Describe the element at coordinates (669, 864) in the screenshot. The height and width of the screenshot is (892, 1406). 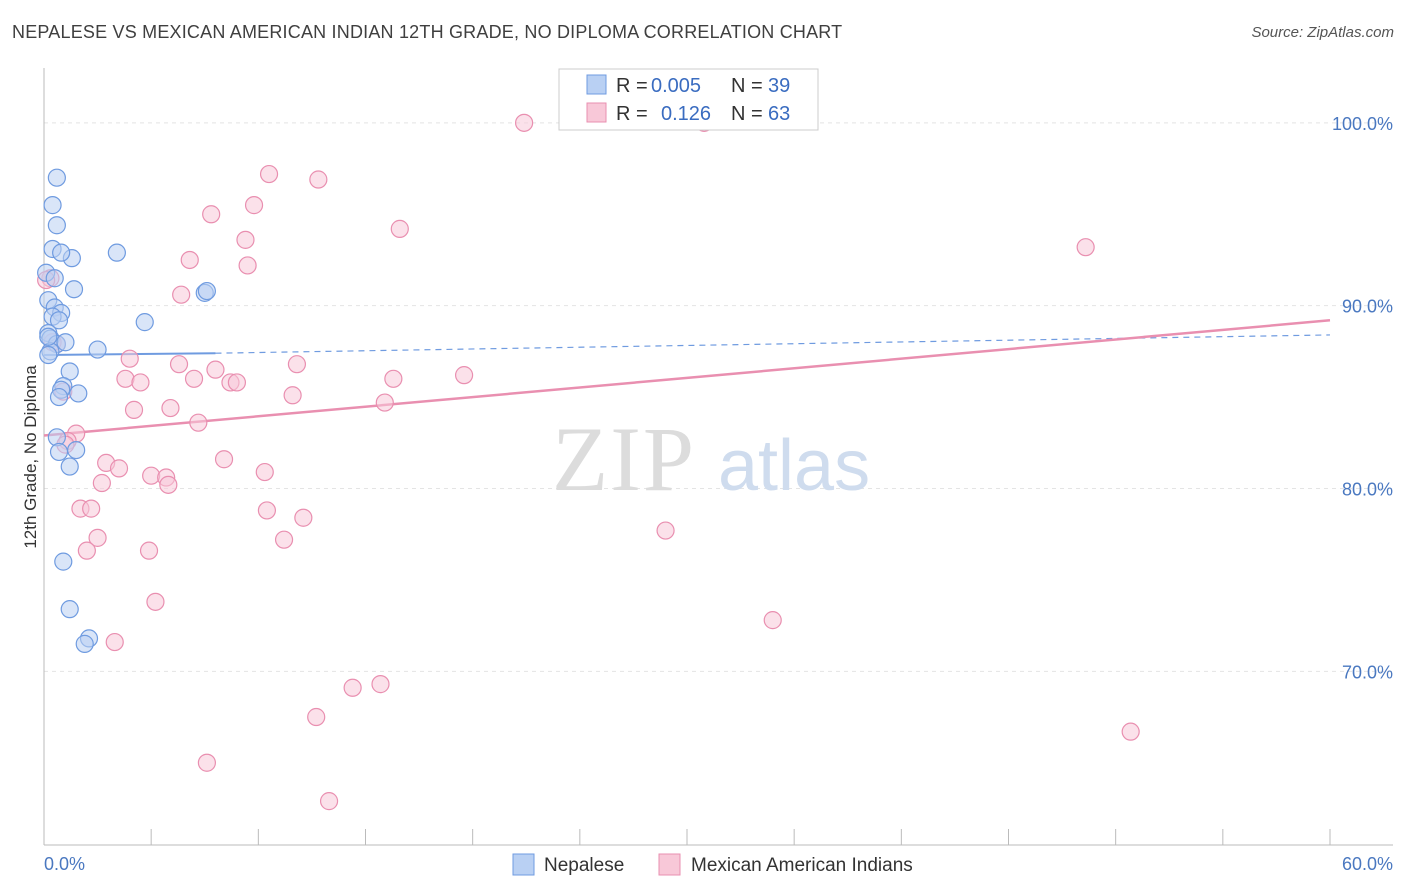
I see `legend-swatch-mexican-american-indians` at that location.